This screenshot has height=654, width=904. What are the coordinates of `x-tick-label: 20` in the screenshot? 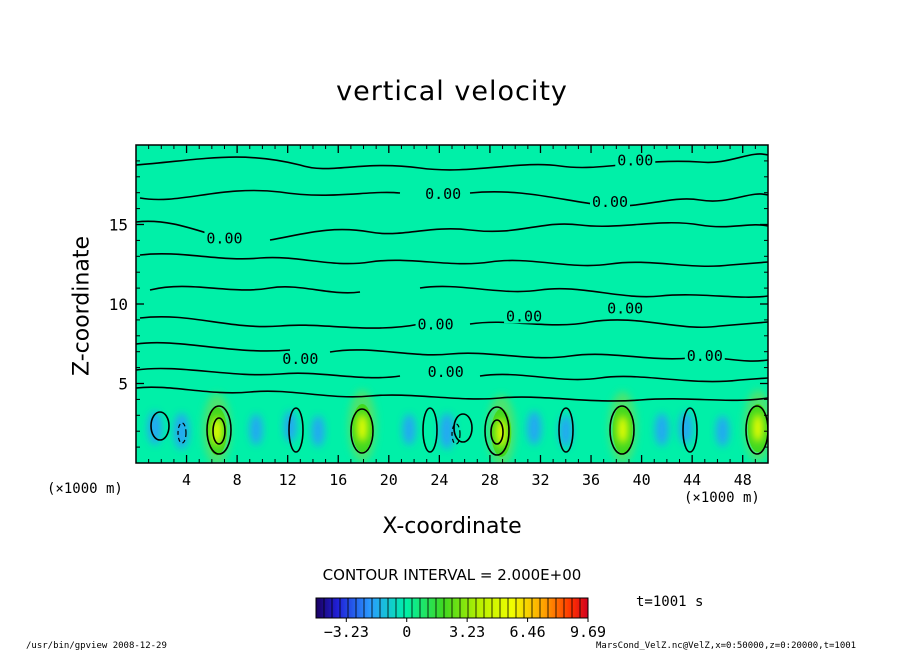 It's located at (389, 480).